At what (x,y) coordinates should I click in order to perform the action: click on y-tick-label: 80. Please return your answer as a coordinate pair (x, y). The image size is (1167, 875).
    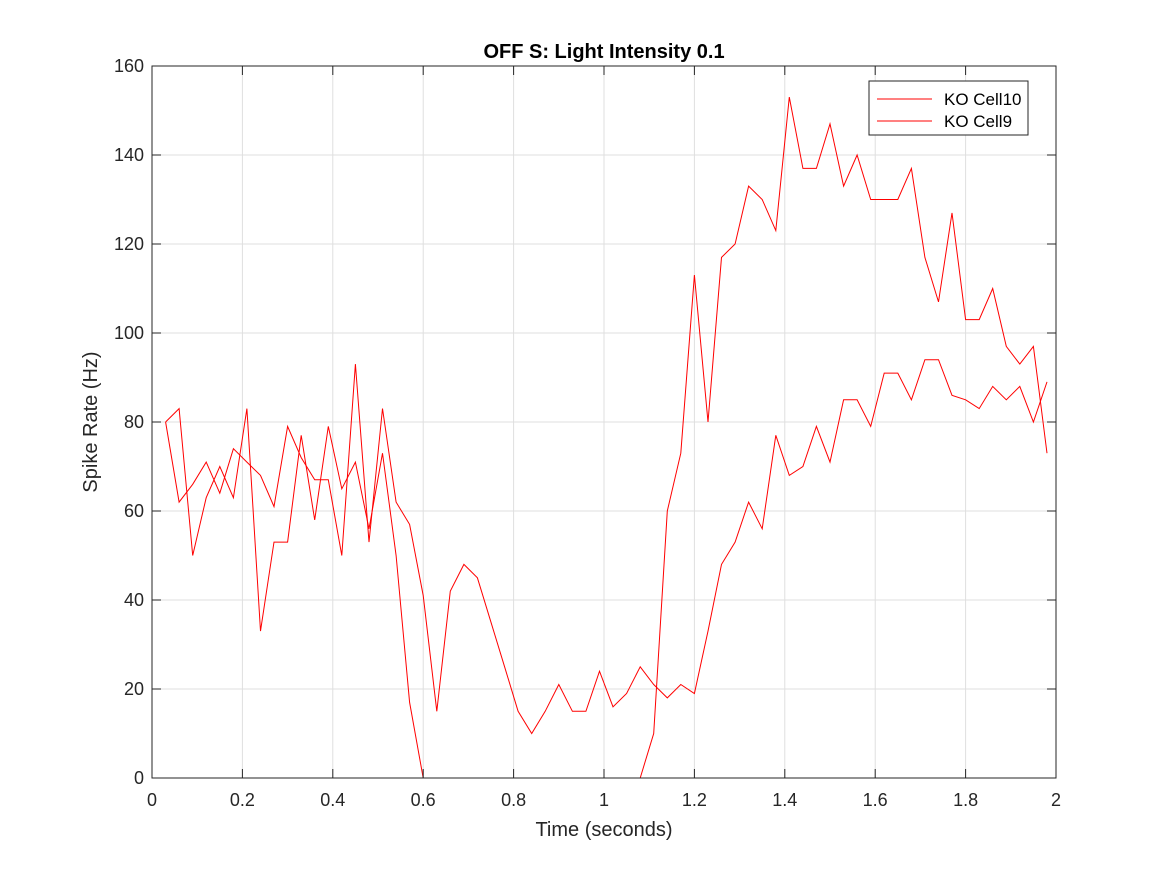
    Looking at the image, I should click on (134, 422).